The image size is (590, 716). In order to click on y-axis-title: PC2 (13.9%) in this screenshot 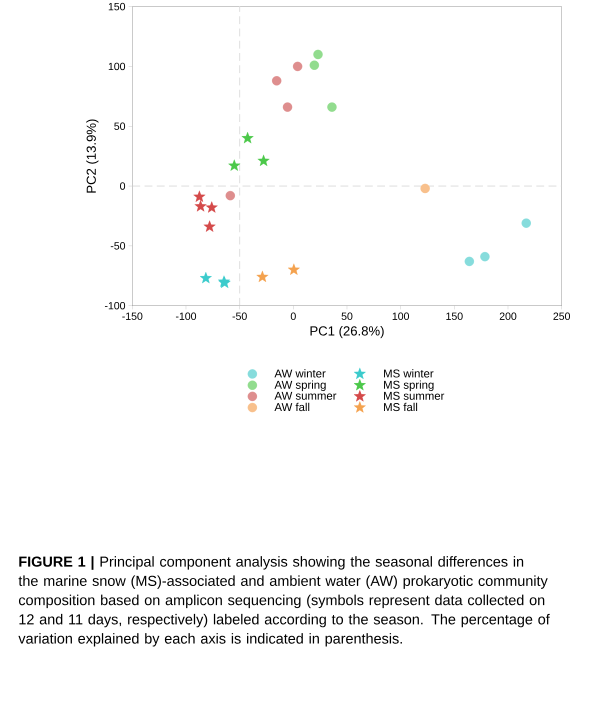, I will do `click(92, 156)`.